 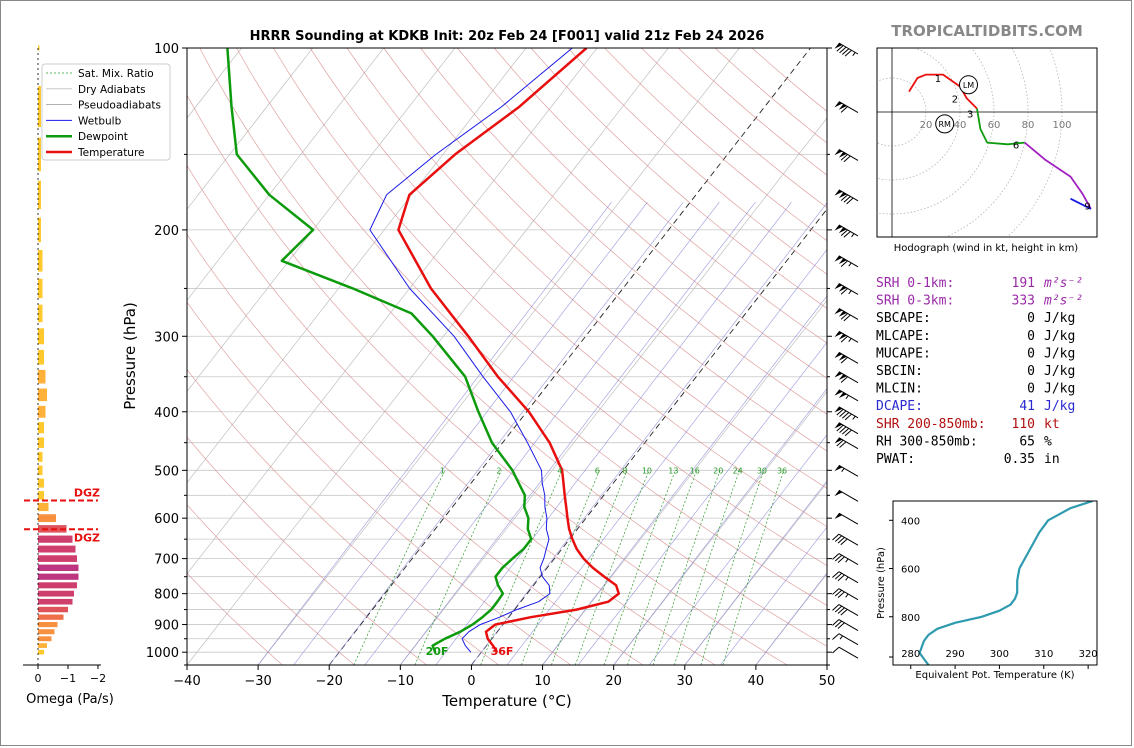 I want to click on x-tick-label: 20, so click(x=613, y=681).